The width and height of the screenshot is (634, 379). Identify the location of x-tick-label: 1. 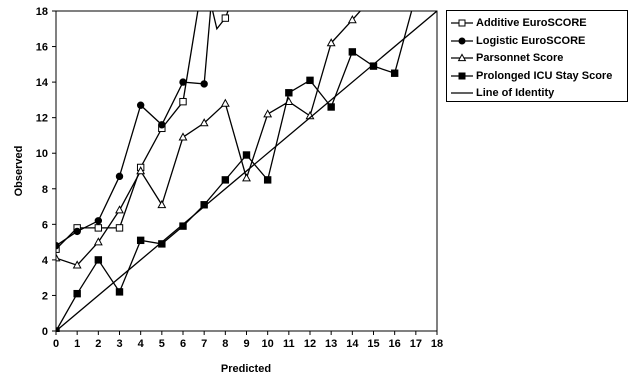
(77, 344).